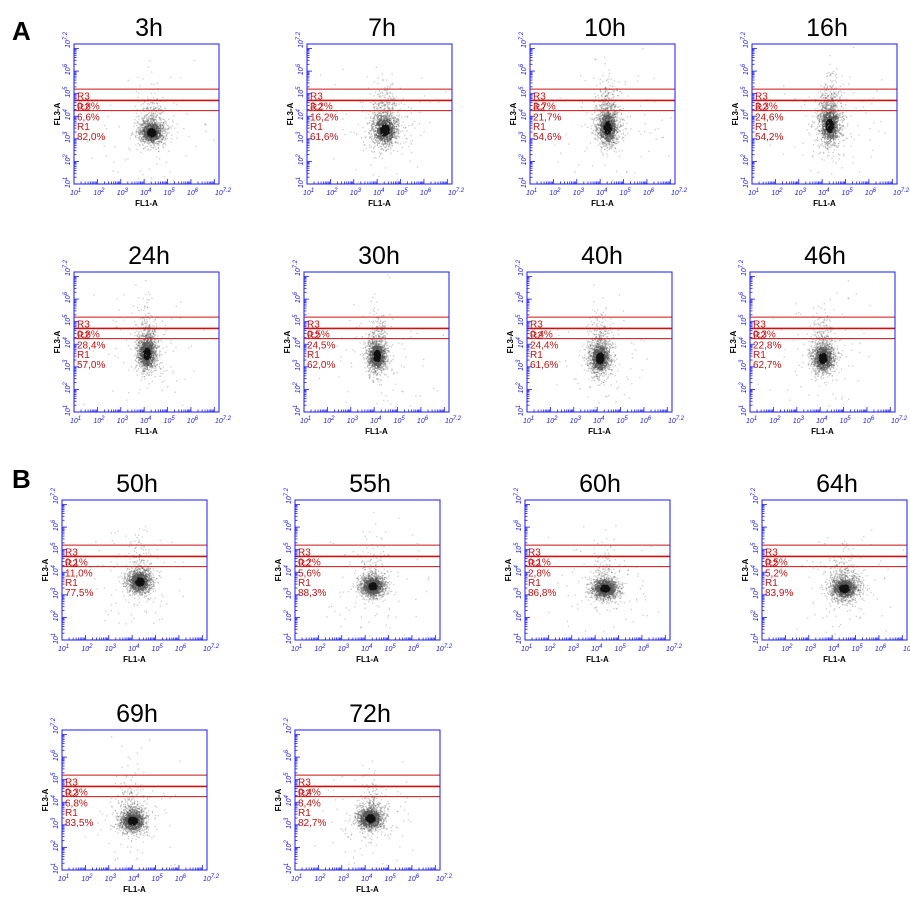  What do you see at coordinates (542, 593) in the screenshot?
I see `gate-percent-r1: 86,8%` at bounding box center [542, 593].